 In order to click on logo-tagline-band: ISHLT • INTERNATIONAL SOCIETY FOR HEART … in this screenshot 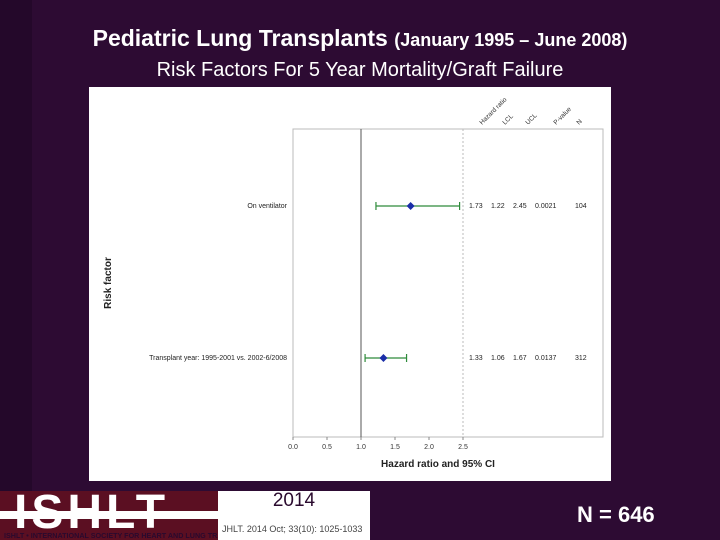, I will do `click(139, 525)`.